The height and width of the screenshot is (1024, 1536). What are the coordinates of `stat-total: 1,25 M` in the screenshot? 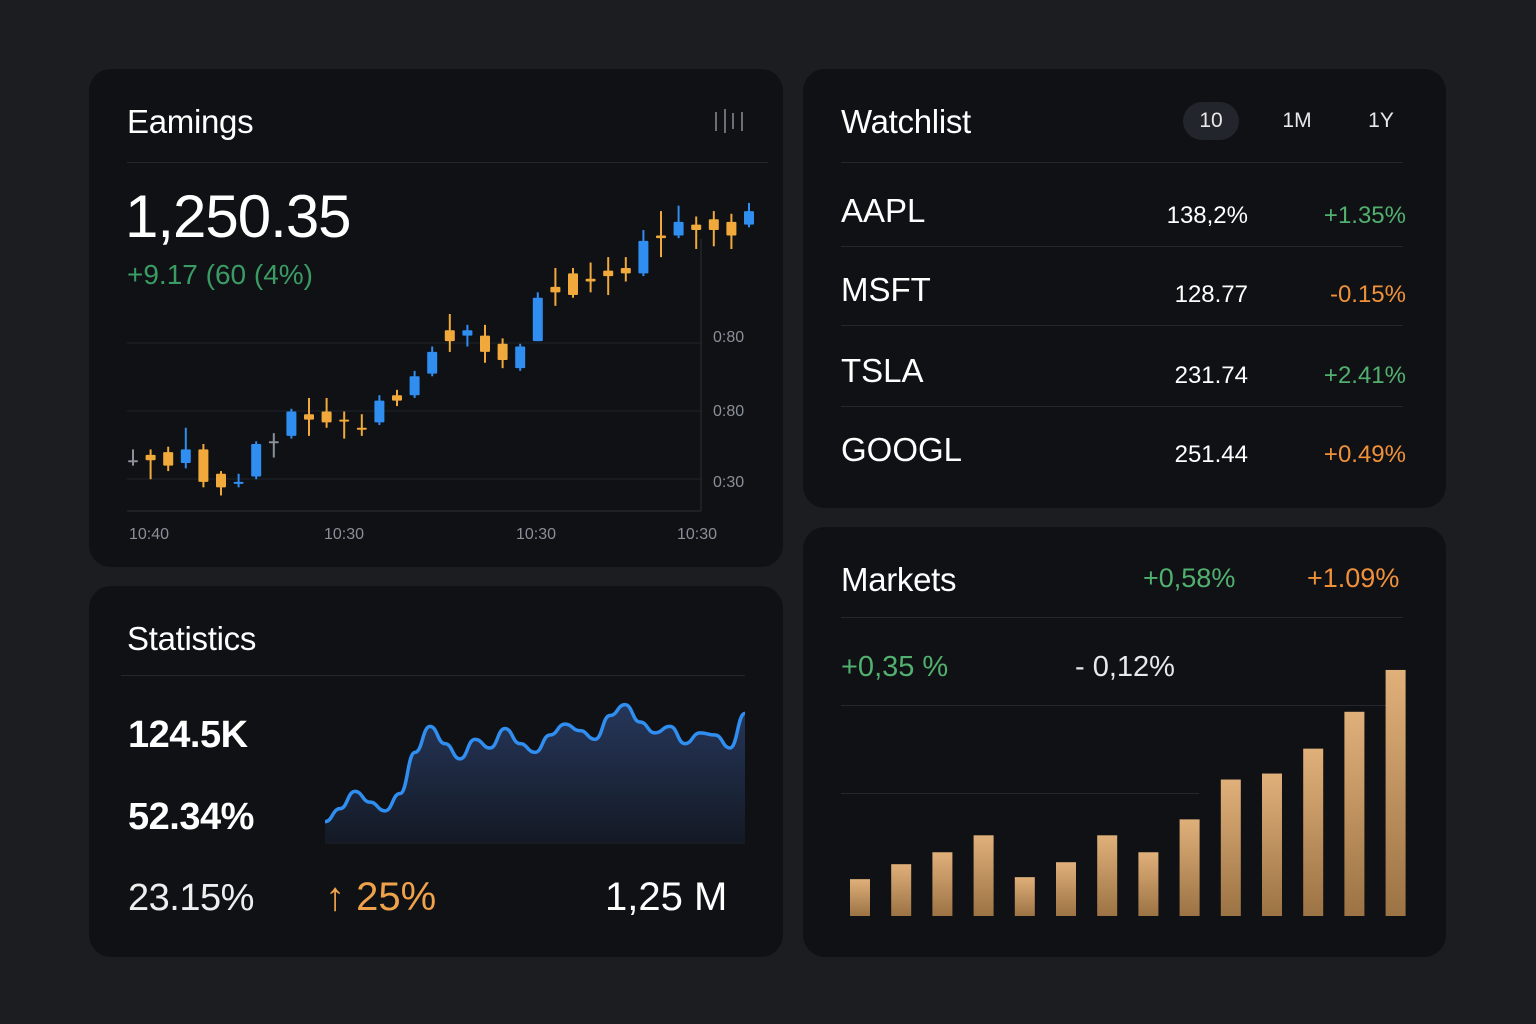 It's located at (666, 897).